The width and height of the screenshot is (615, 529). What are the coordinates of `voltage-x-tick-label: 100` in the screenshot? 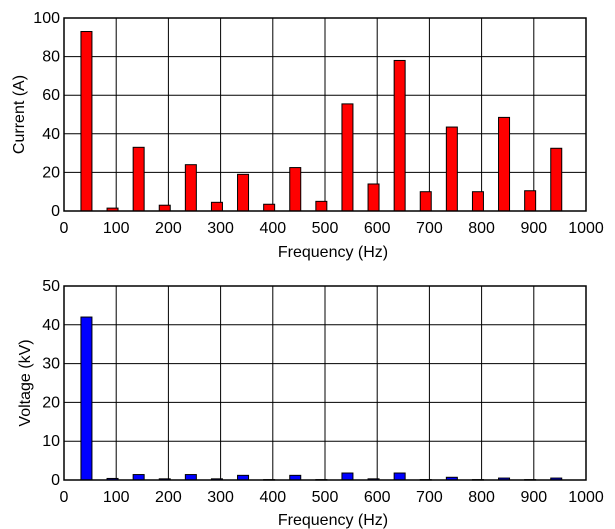 It's located at (116, 497).